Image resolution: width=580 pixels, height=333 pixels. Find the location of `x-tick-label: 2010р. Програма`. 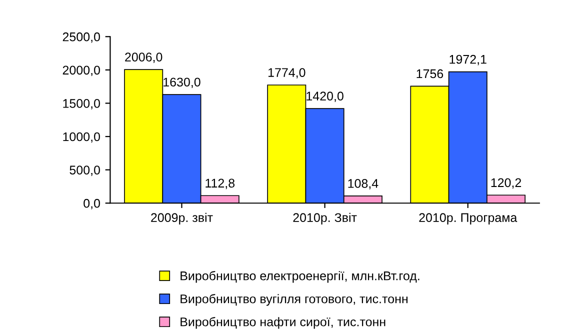

x-tick-label: 2010р. Програма is located at coordinates (468, 219).